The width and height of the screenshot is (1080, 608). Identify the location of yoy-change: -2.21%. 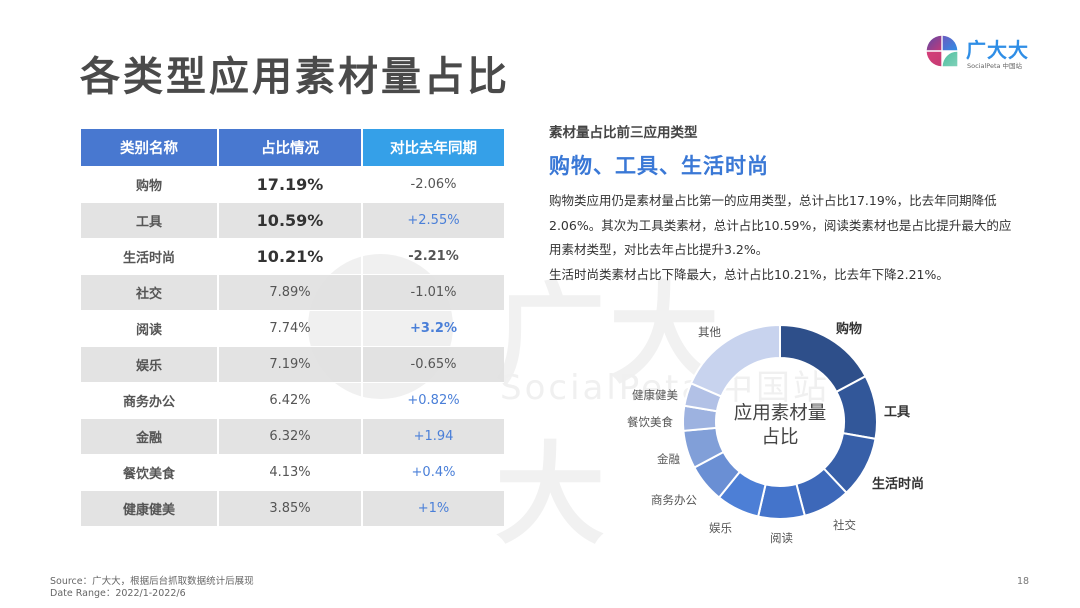
(433, 256).